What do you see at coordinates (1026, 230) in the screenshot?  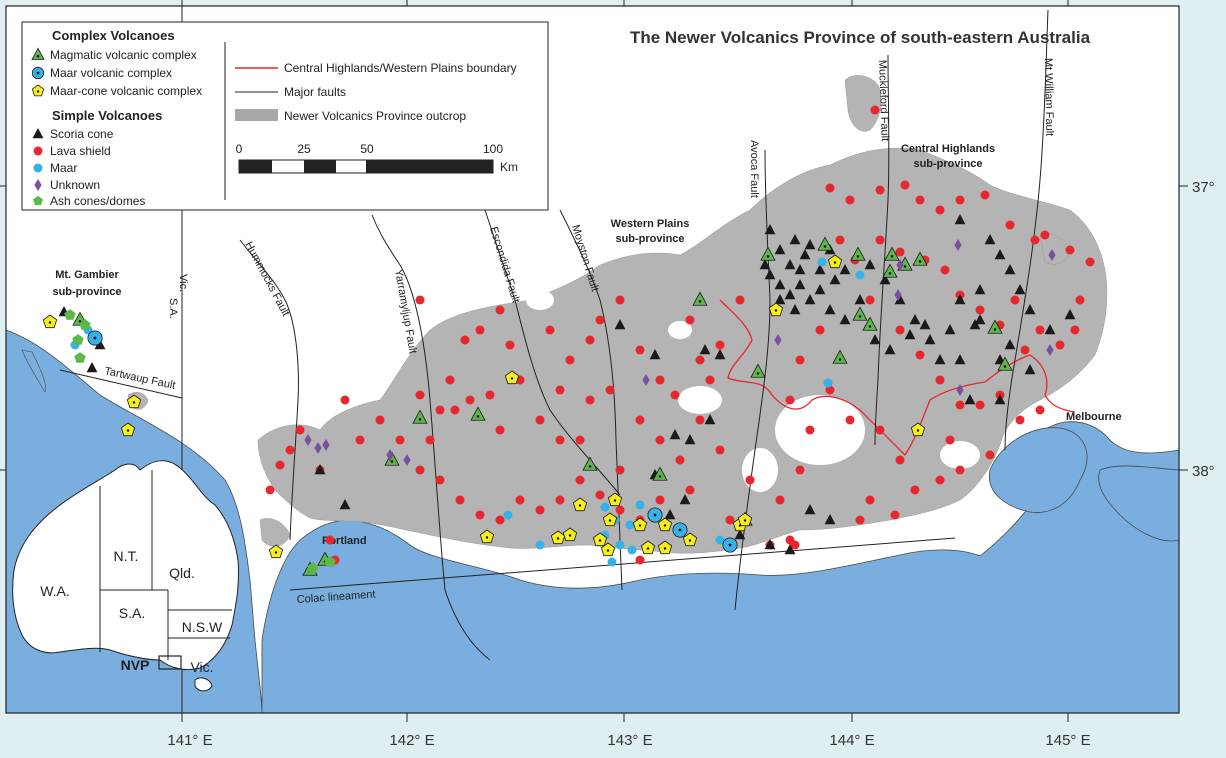 I see `mt-william-fault` at bounding box center [1026, 230].